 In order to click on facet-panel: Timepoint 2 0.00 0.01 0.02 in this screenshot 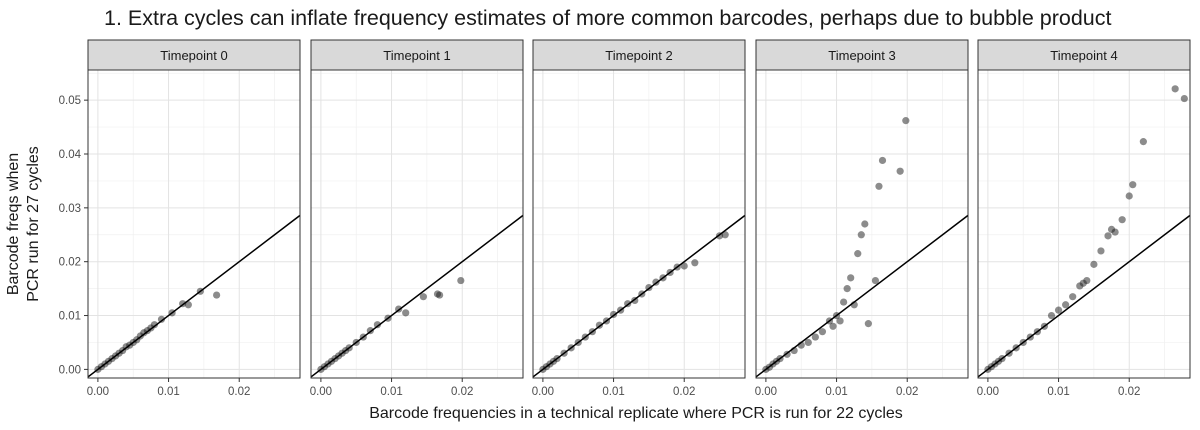, I will do `click(639, 218)`.